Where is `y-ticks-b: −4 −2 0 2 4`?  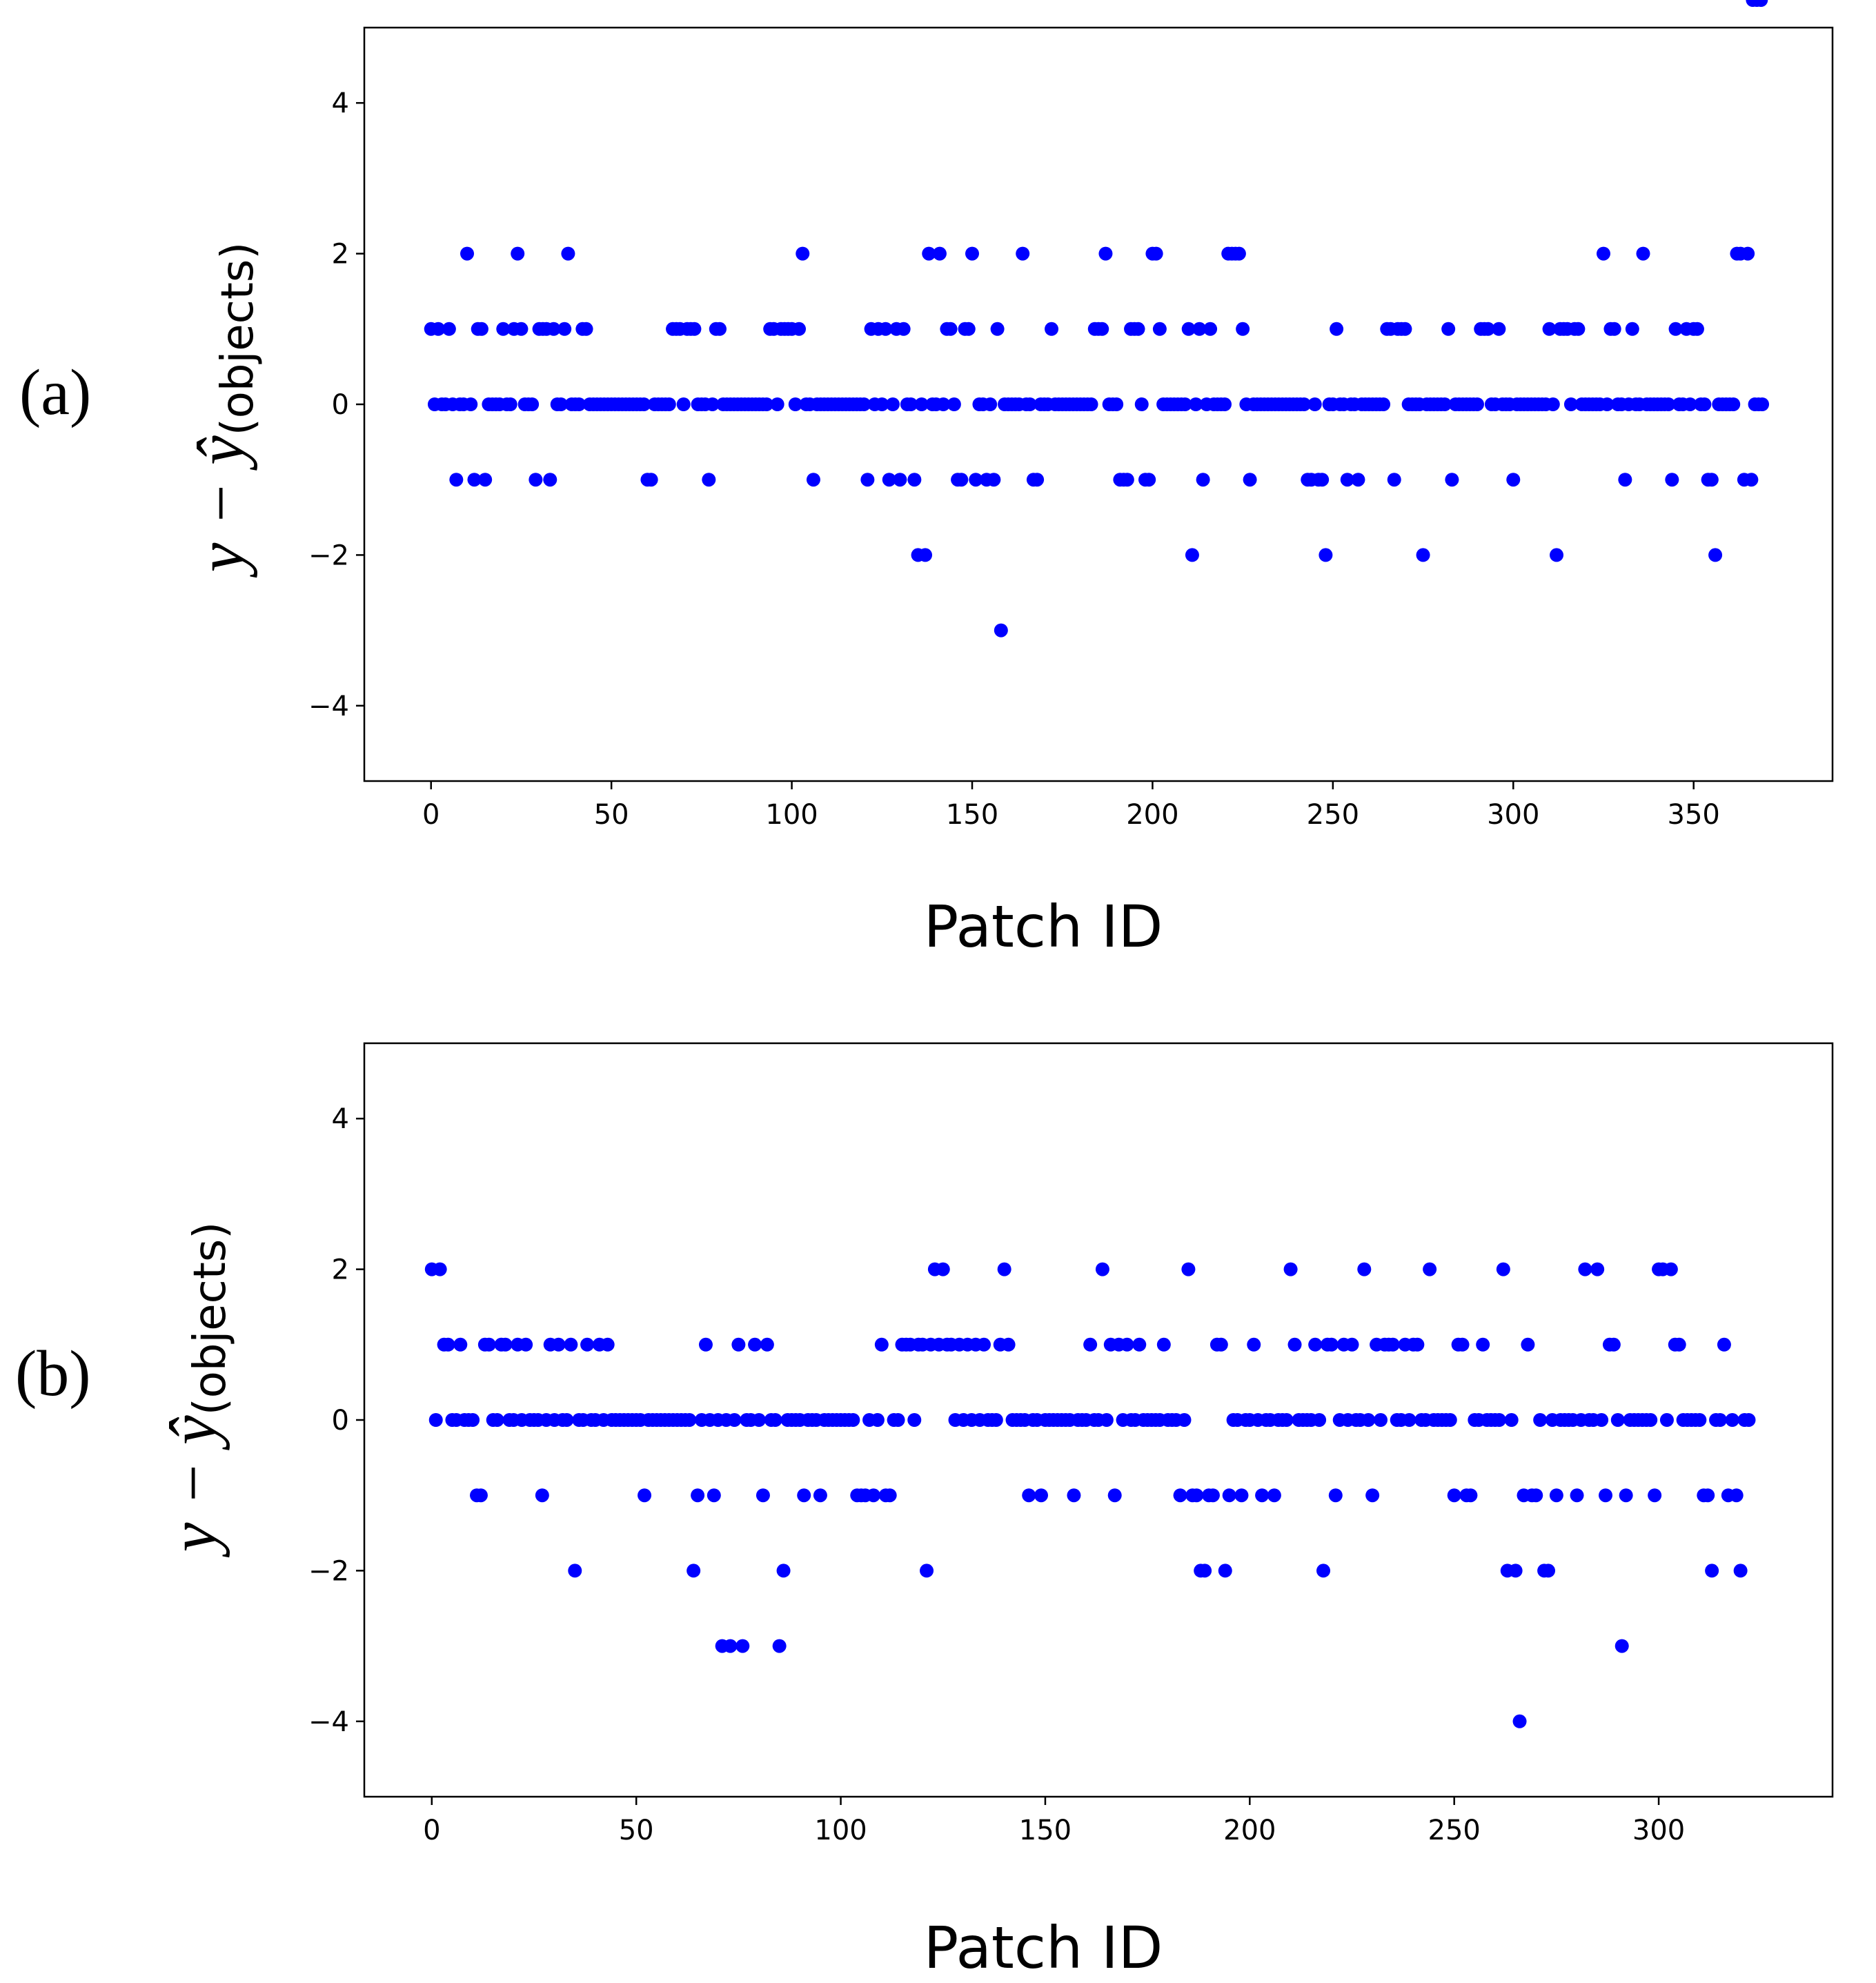
y-ticks-b: −4 −2 0 2 4 is located at coordinates (336, 1420).